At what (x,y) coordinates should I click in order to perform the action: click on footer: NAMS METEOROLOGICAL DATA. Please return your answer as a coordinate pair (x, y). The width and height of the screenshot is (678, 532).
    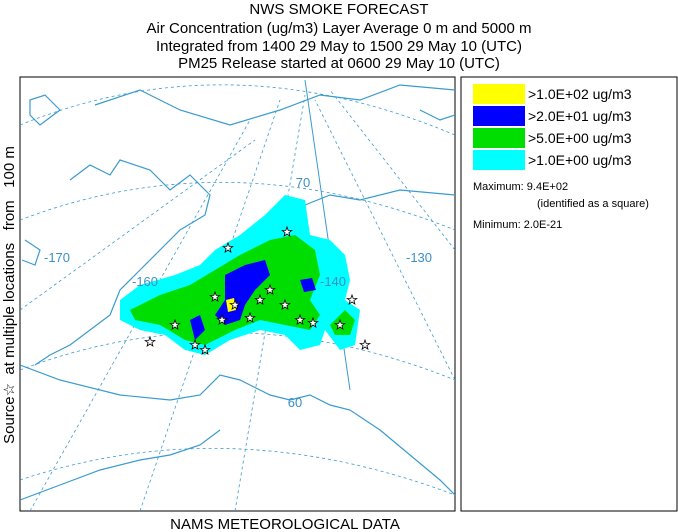
    Looking at the image, I should click on (285, 524).